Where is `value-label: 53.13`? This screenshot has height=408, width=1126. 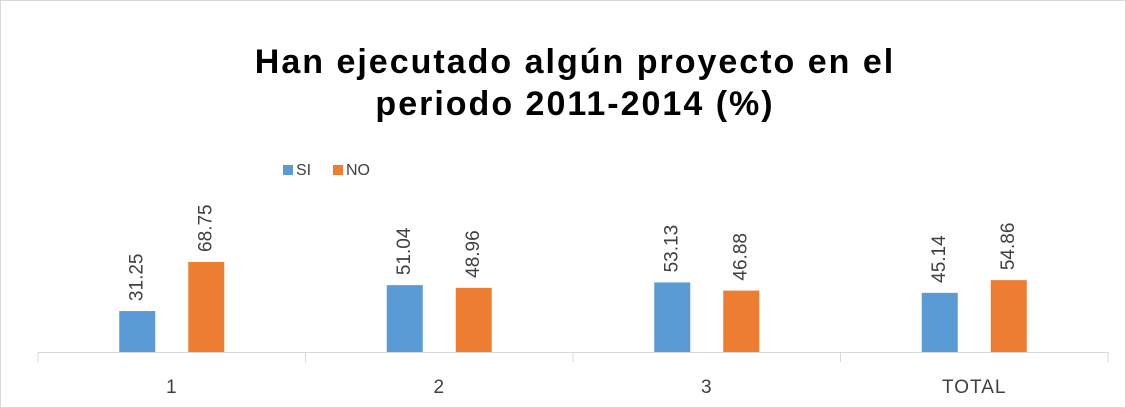 value-label: 53.13 is located at coordinates (671, 249).